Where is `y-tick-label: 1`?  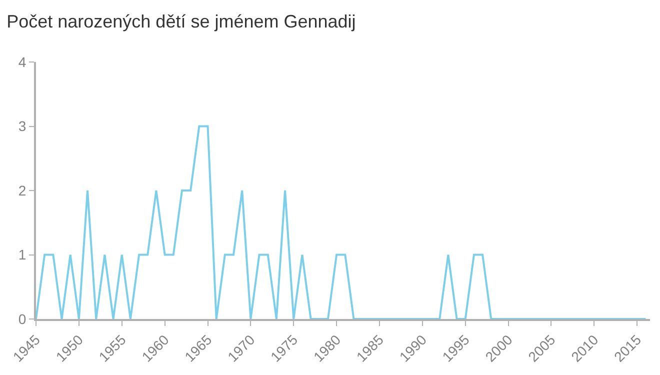 y-tick-label: 1 is located at coordinates (22, 254).